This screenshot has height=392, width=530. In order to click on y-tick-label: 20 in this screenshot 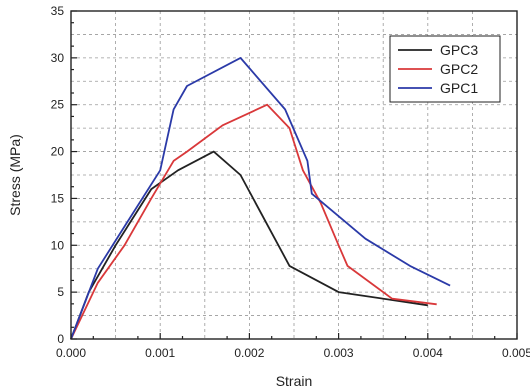, I will do `click(58, 152)`.